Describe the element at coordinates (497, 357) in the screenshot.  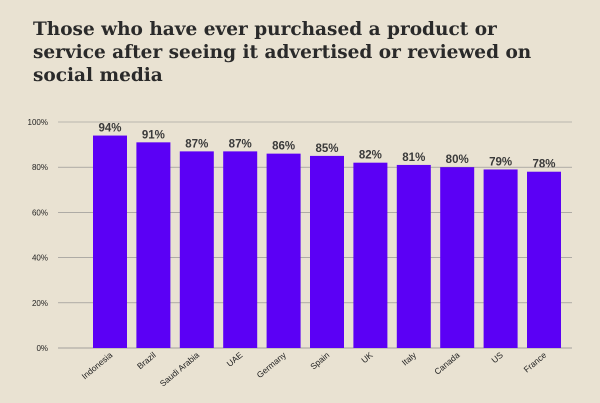
I see `category-label: US` at that location.